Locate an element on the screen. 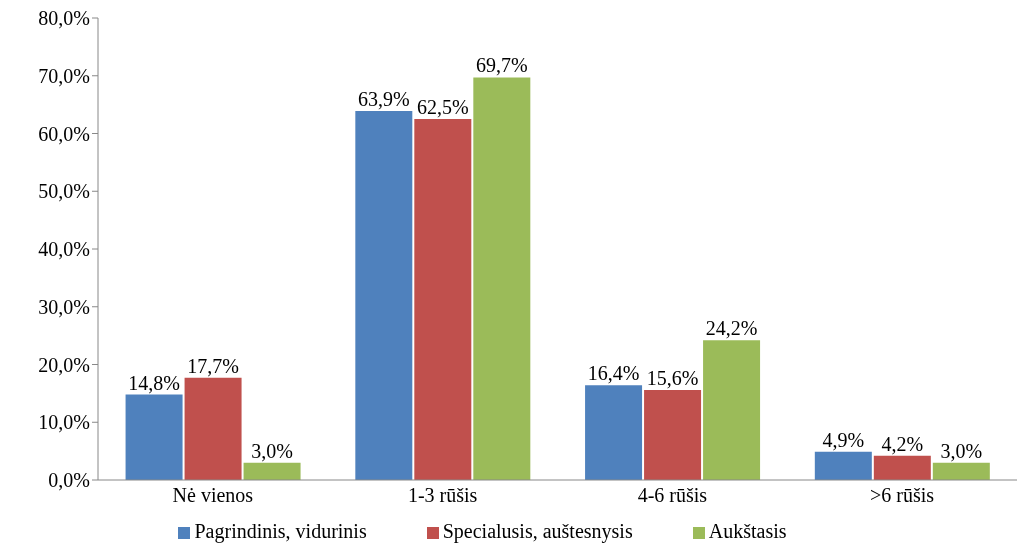 This screenshot has width=1035, height=551. data-label: 63,9% is located at coordinates (383, 98).